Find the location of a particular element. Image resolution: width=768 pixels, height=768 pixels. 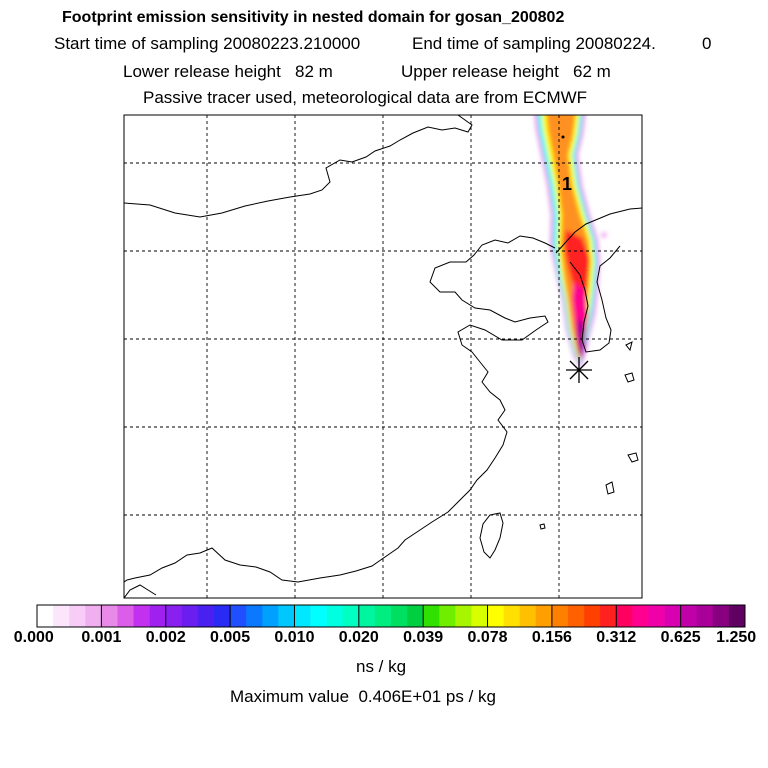

colorbar-tick-label: 0.625 is located at coordinates (680, 637).